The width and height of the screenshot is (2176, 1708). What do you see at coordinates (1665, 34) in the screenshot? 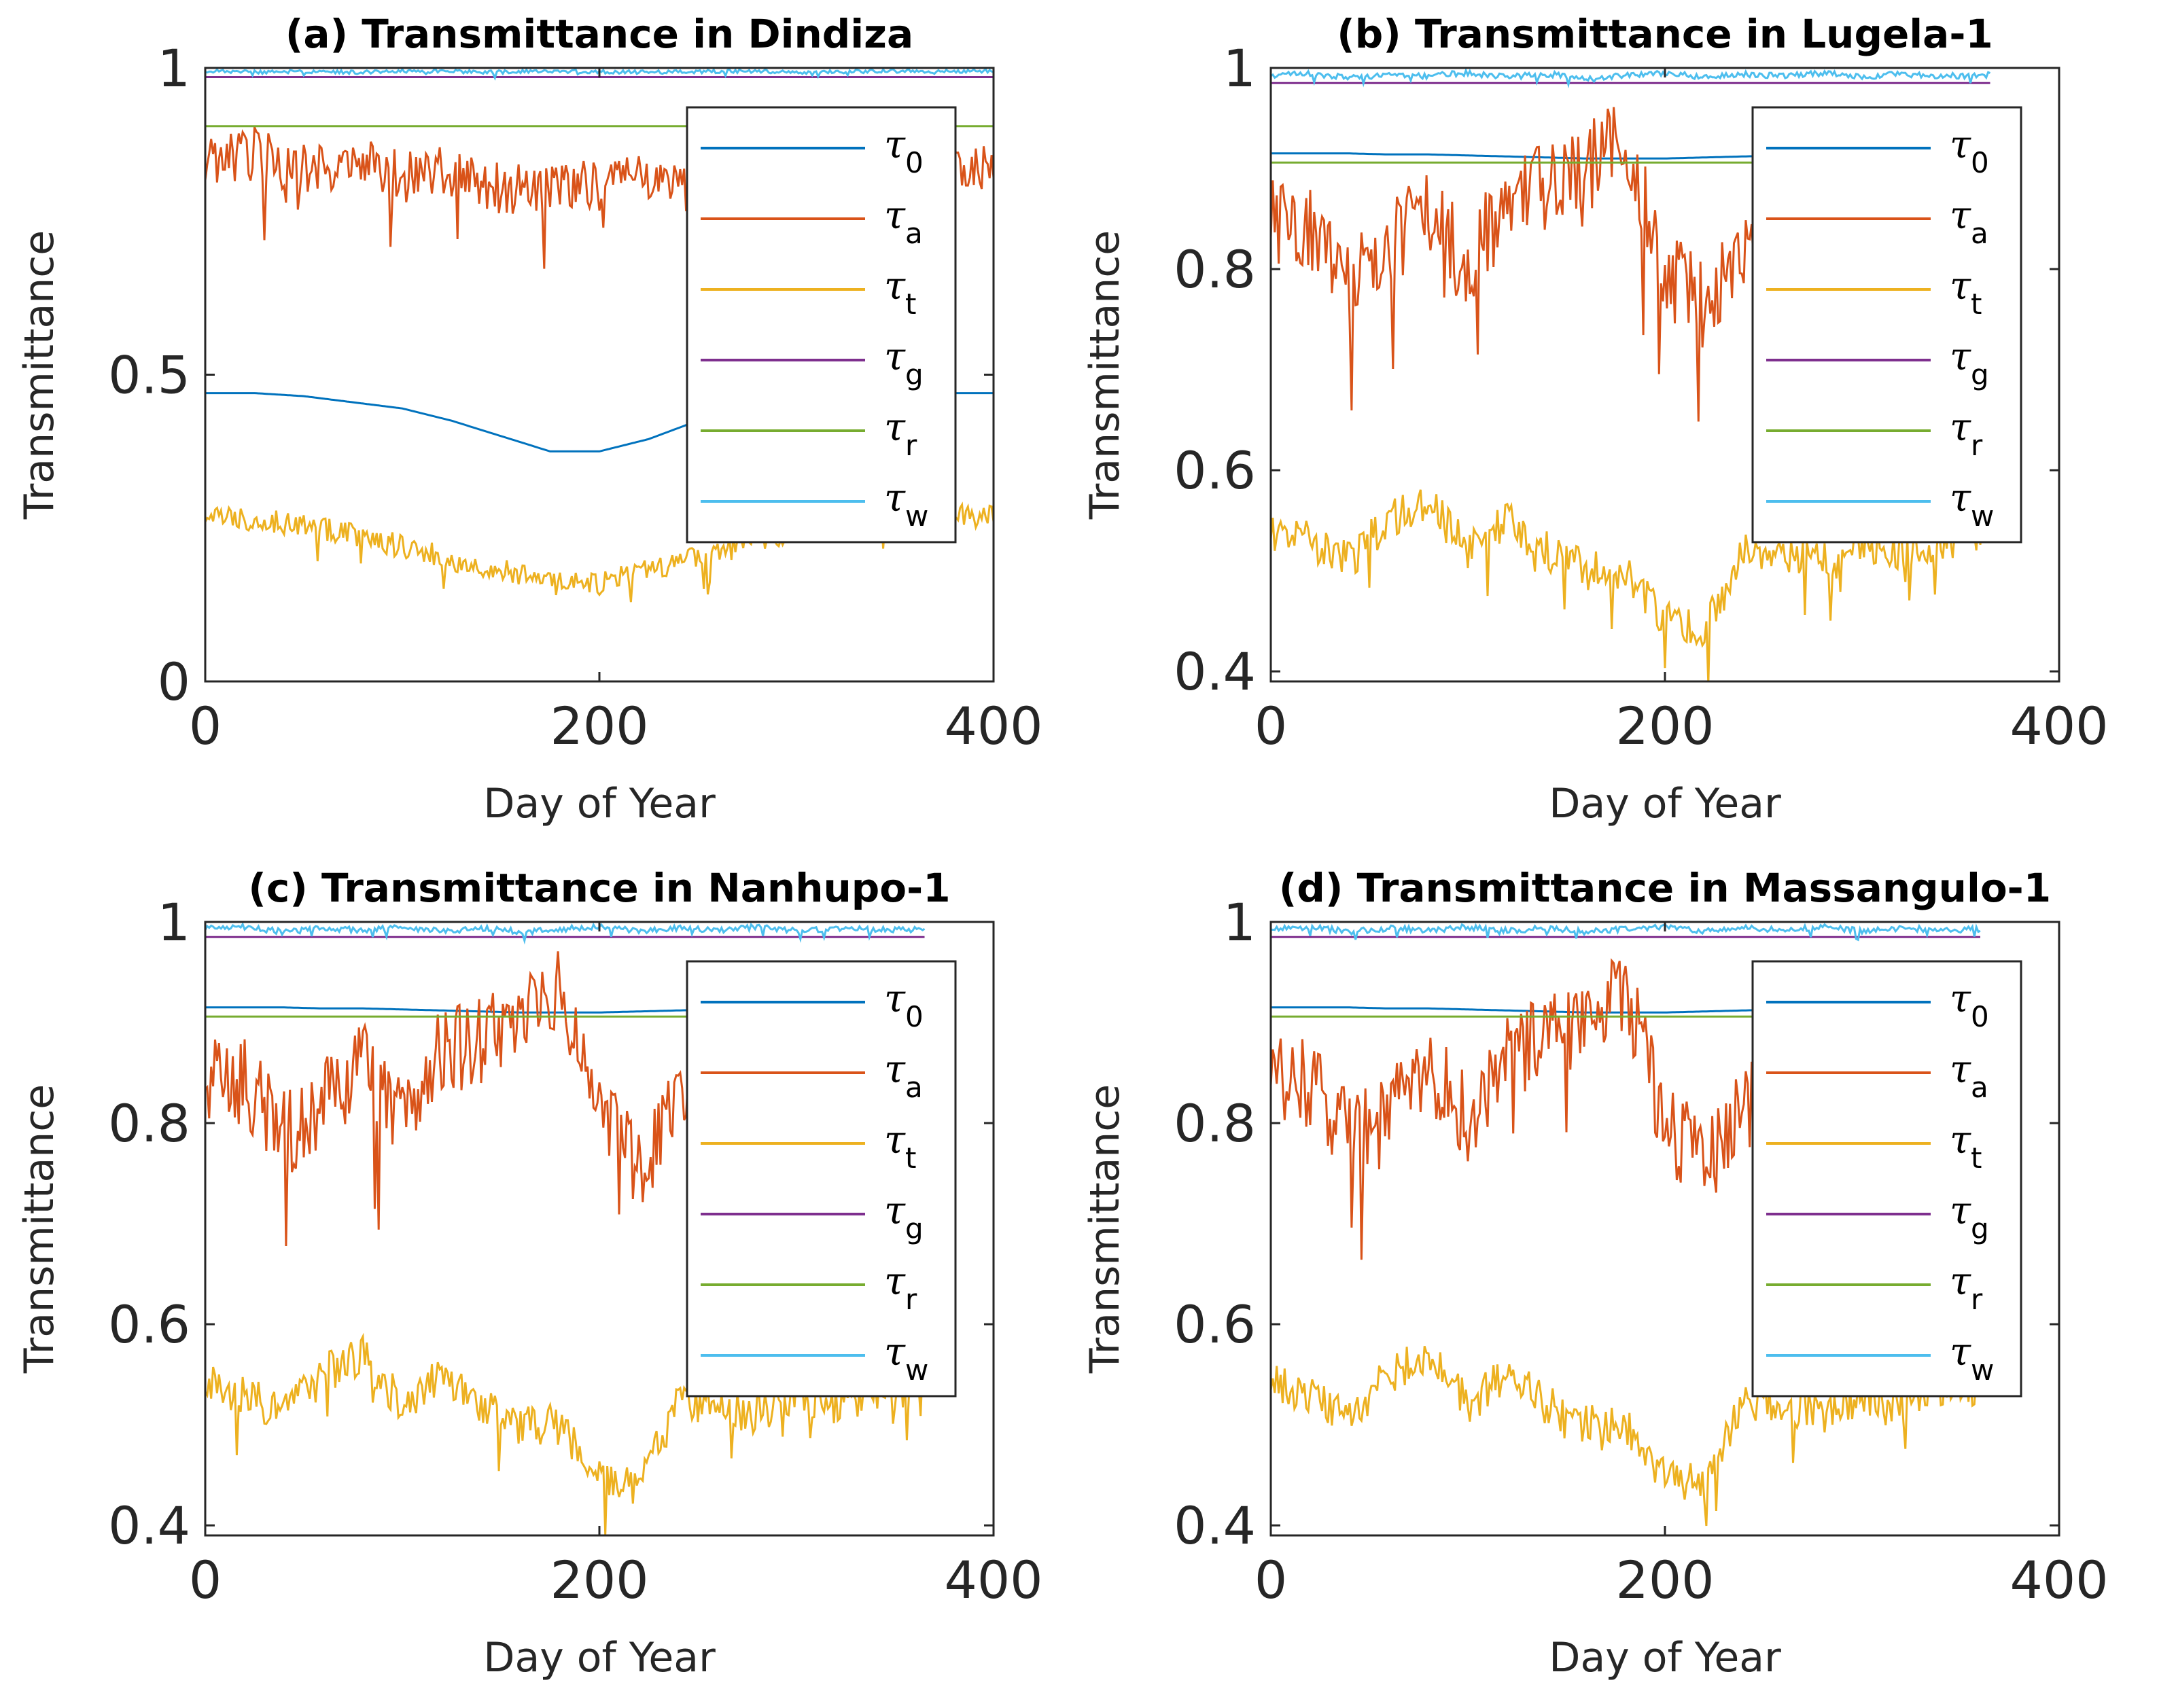
I see `chart-title: (b) Transmittance in Lugela-1` at bounding box center [1665, 34].